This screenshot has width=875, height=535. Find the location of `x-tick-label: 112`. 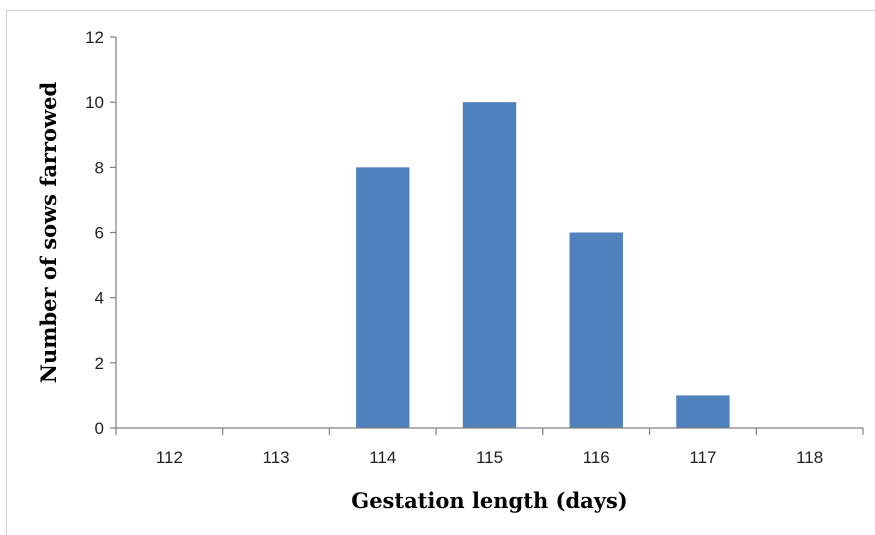

x-tick-label: 112 is located at coordinates (169, 457).